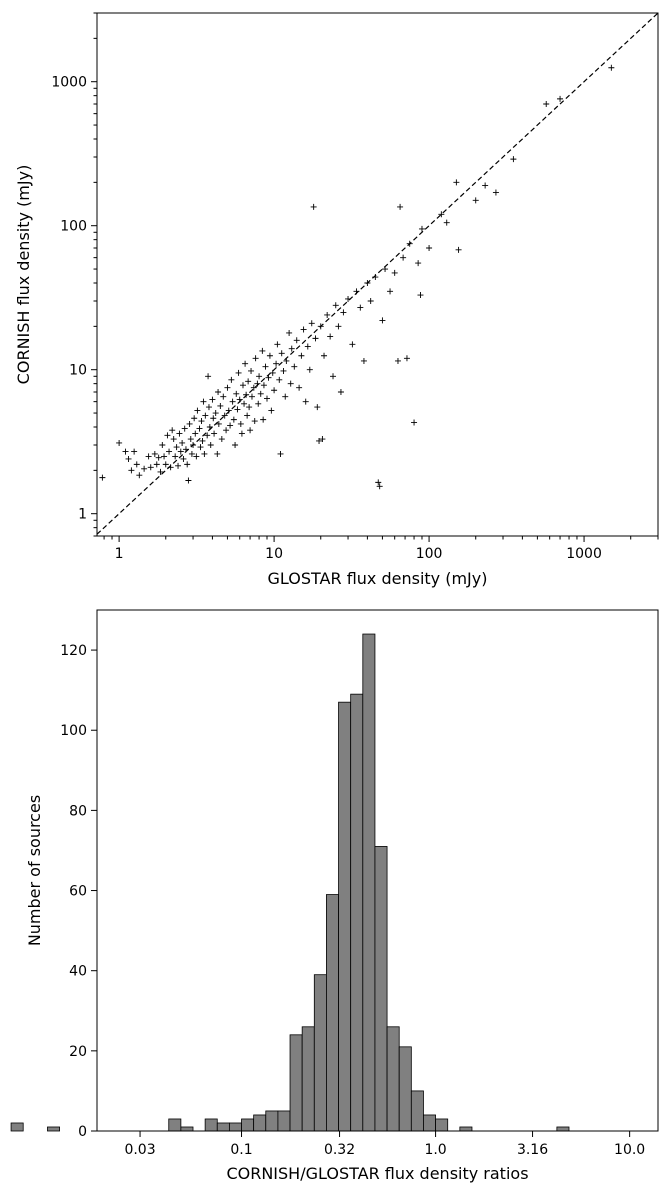  Describe the element at coordinates (73, 731) in the screenshot. I see `histogram-y-tick-label: 100` at that location.